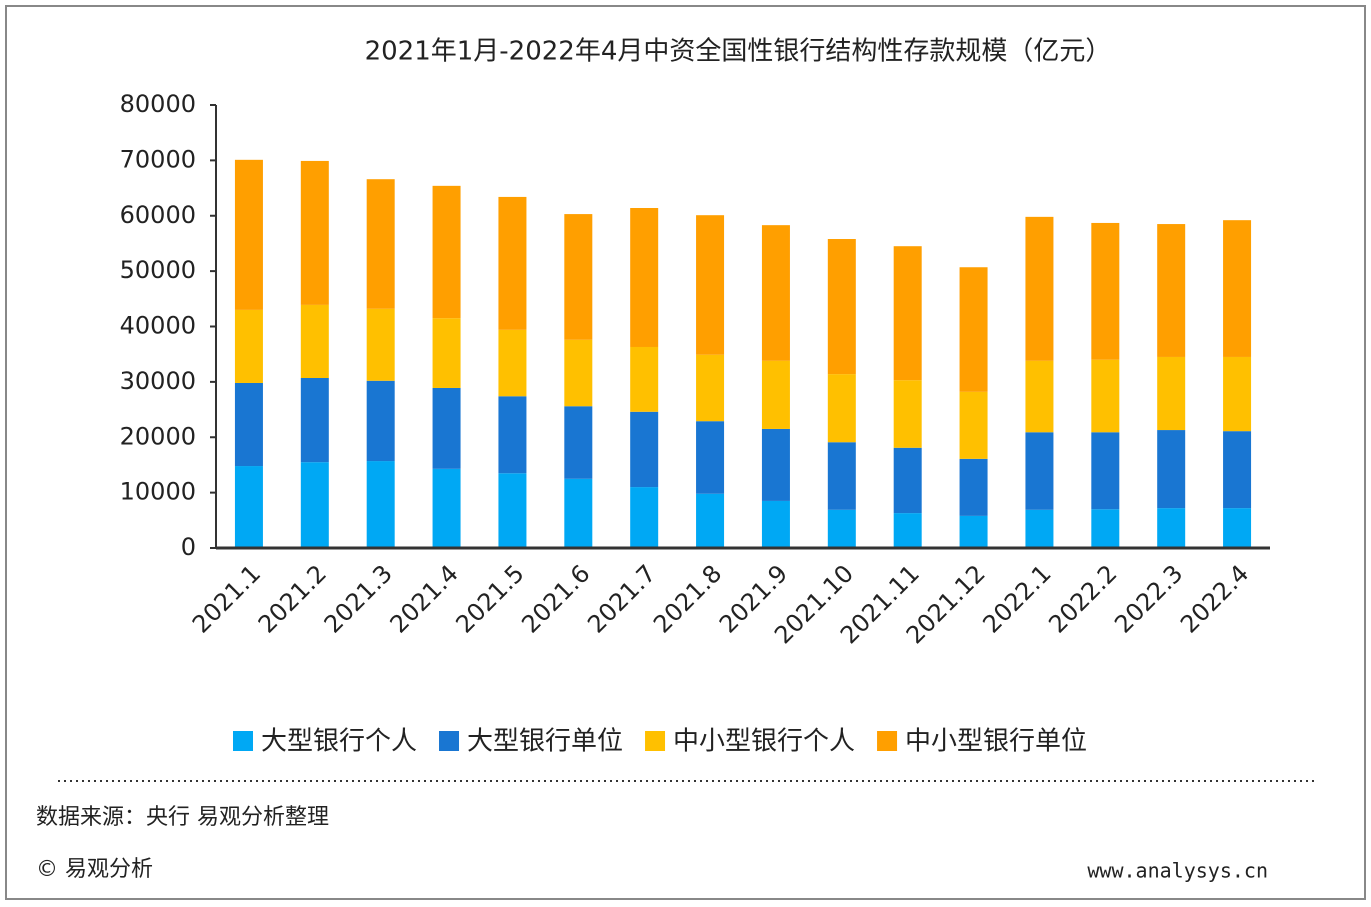  What do you see at coordinates (158, 104) in the screenshot?
I see `y-tick-label: 80000` at bounding box center [158, 104].